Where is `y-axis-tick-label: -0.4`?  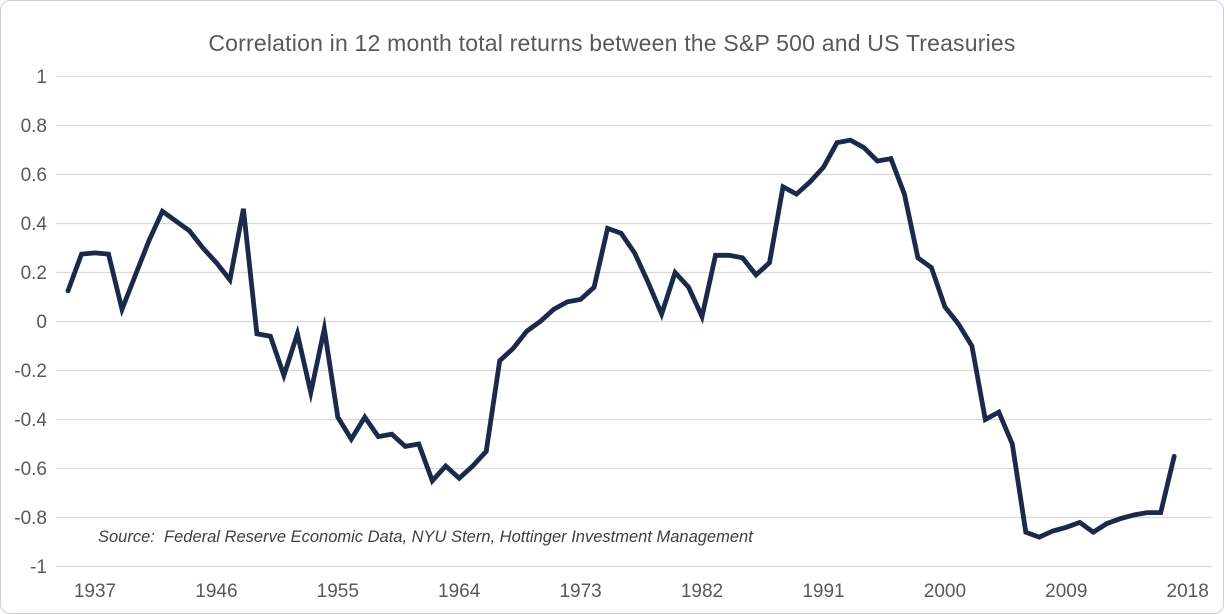
y-axis-tick-label: -0.4 is located at coordinates (30, 420).